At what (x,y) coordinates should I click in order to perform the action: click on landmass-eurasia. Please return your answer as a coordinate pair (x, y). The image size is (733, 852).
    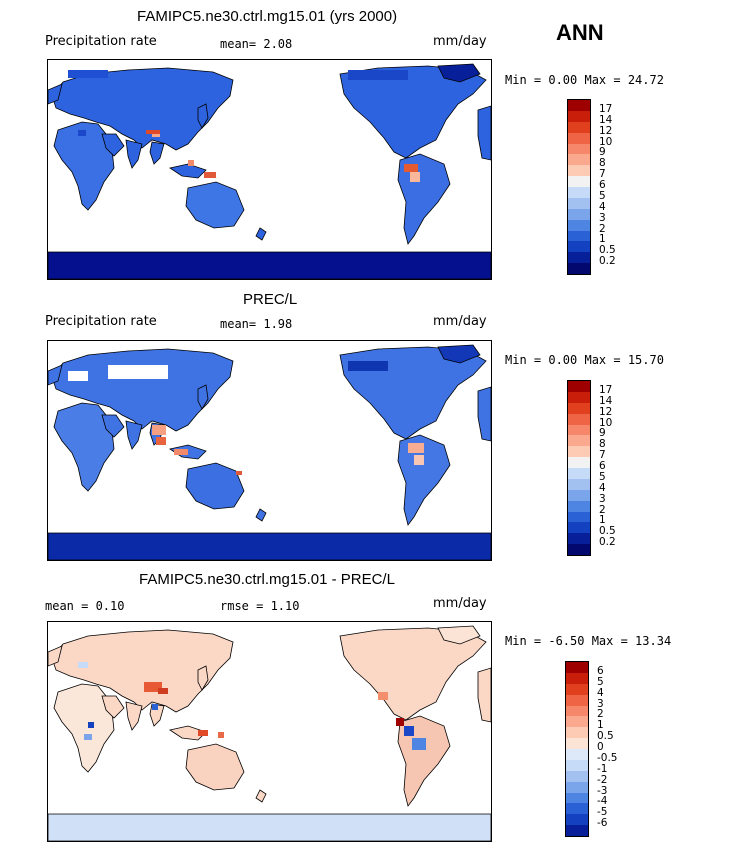
    Looking at the image, I should click on (142, 671).